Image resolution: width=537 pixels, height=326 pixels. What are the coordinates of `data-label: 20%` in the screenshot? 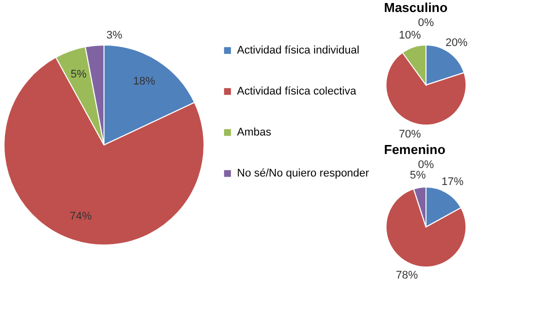 It's located at (457, 42).